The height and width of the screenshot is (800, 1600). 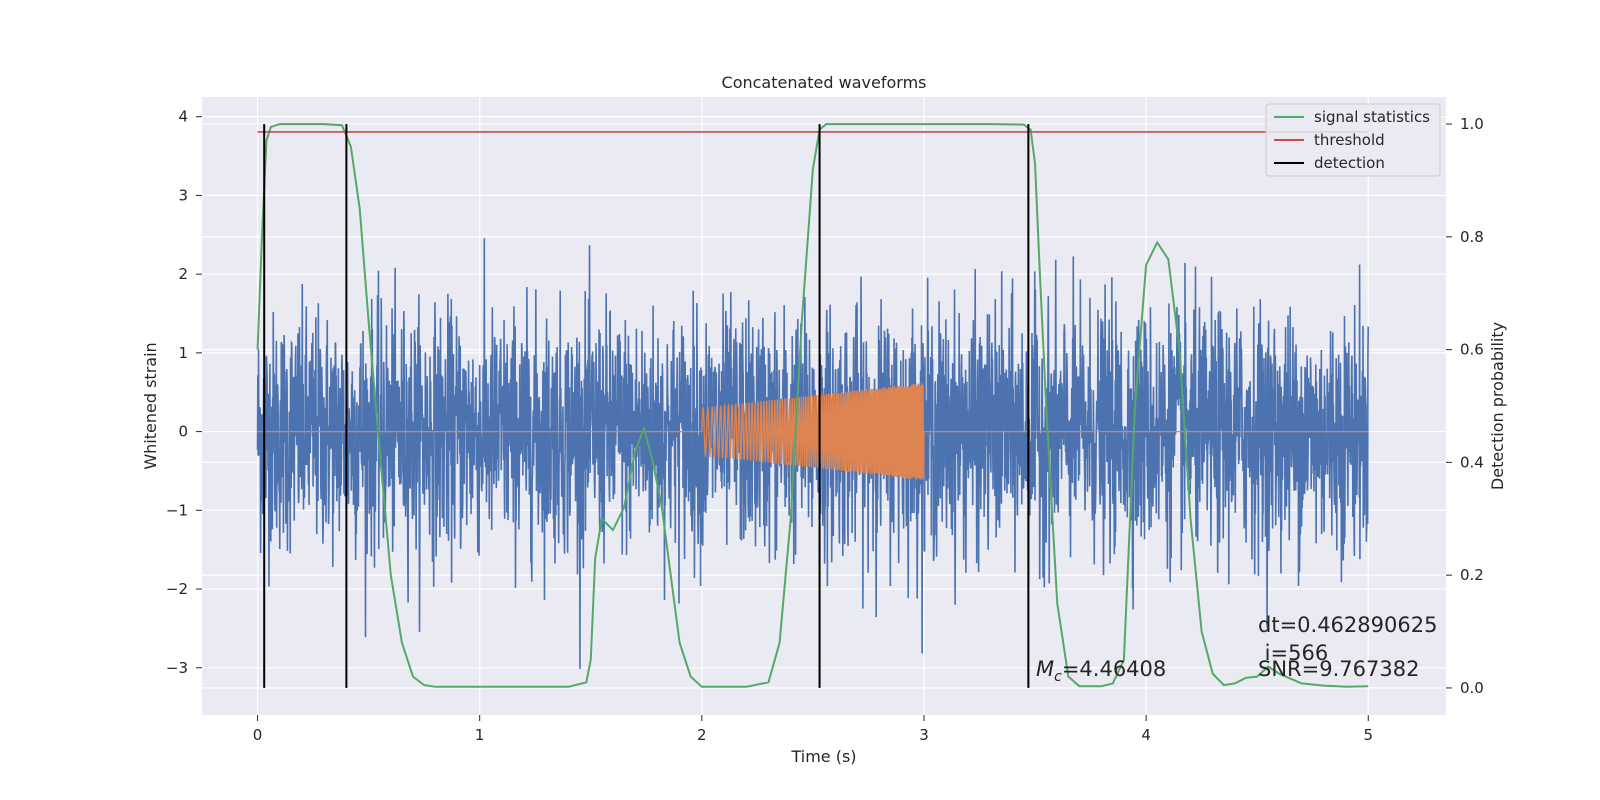 What do you see at coordinates (184, 392) in the screenshot?
I see `y-axis-ticks: −3 −2 −1 0 1 2 3 4` at bounding box center [184, 392].